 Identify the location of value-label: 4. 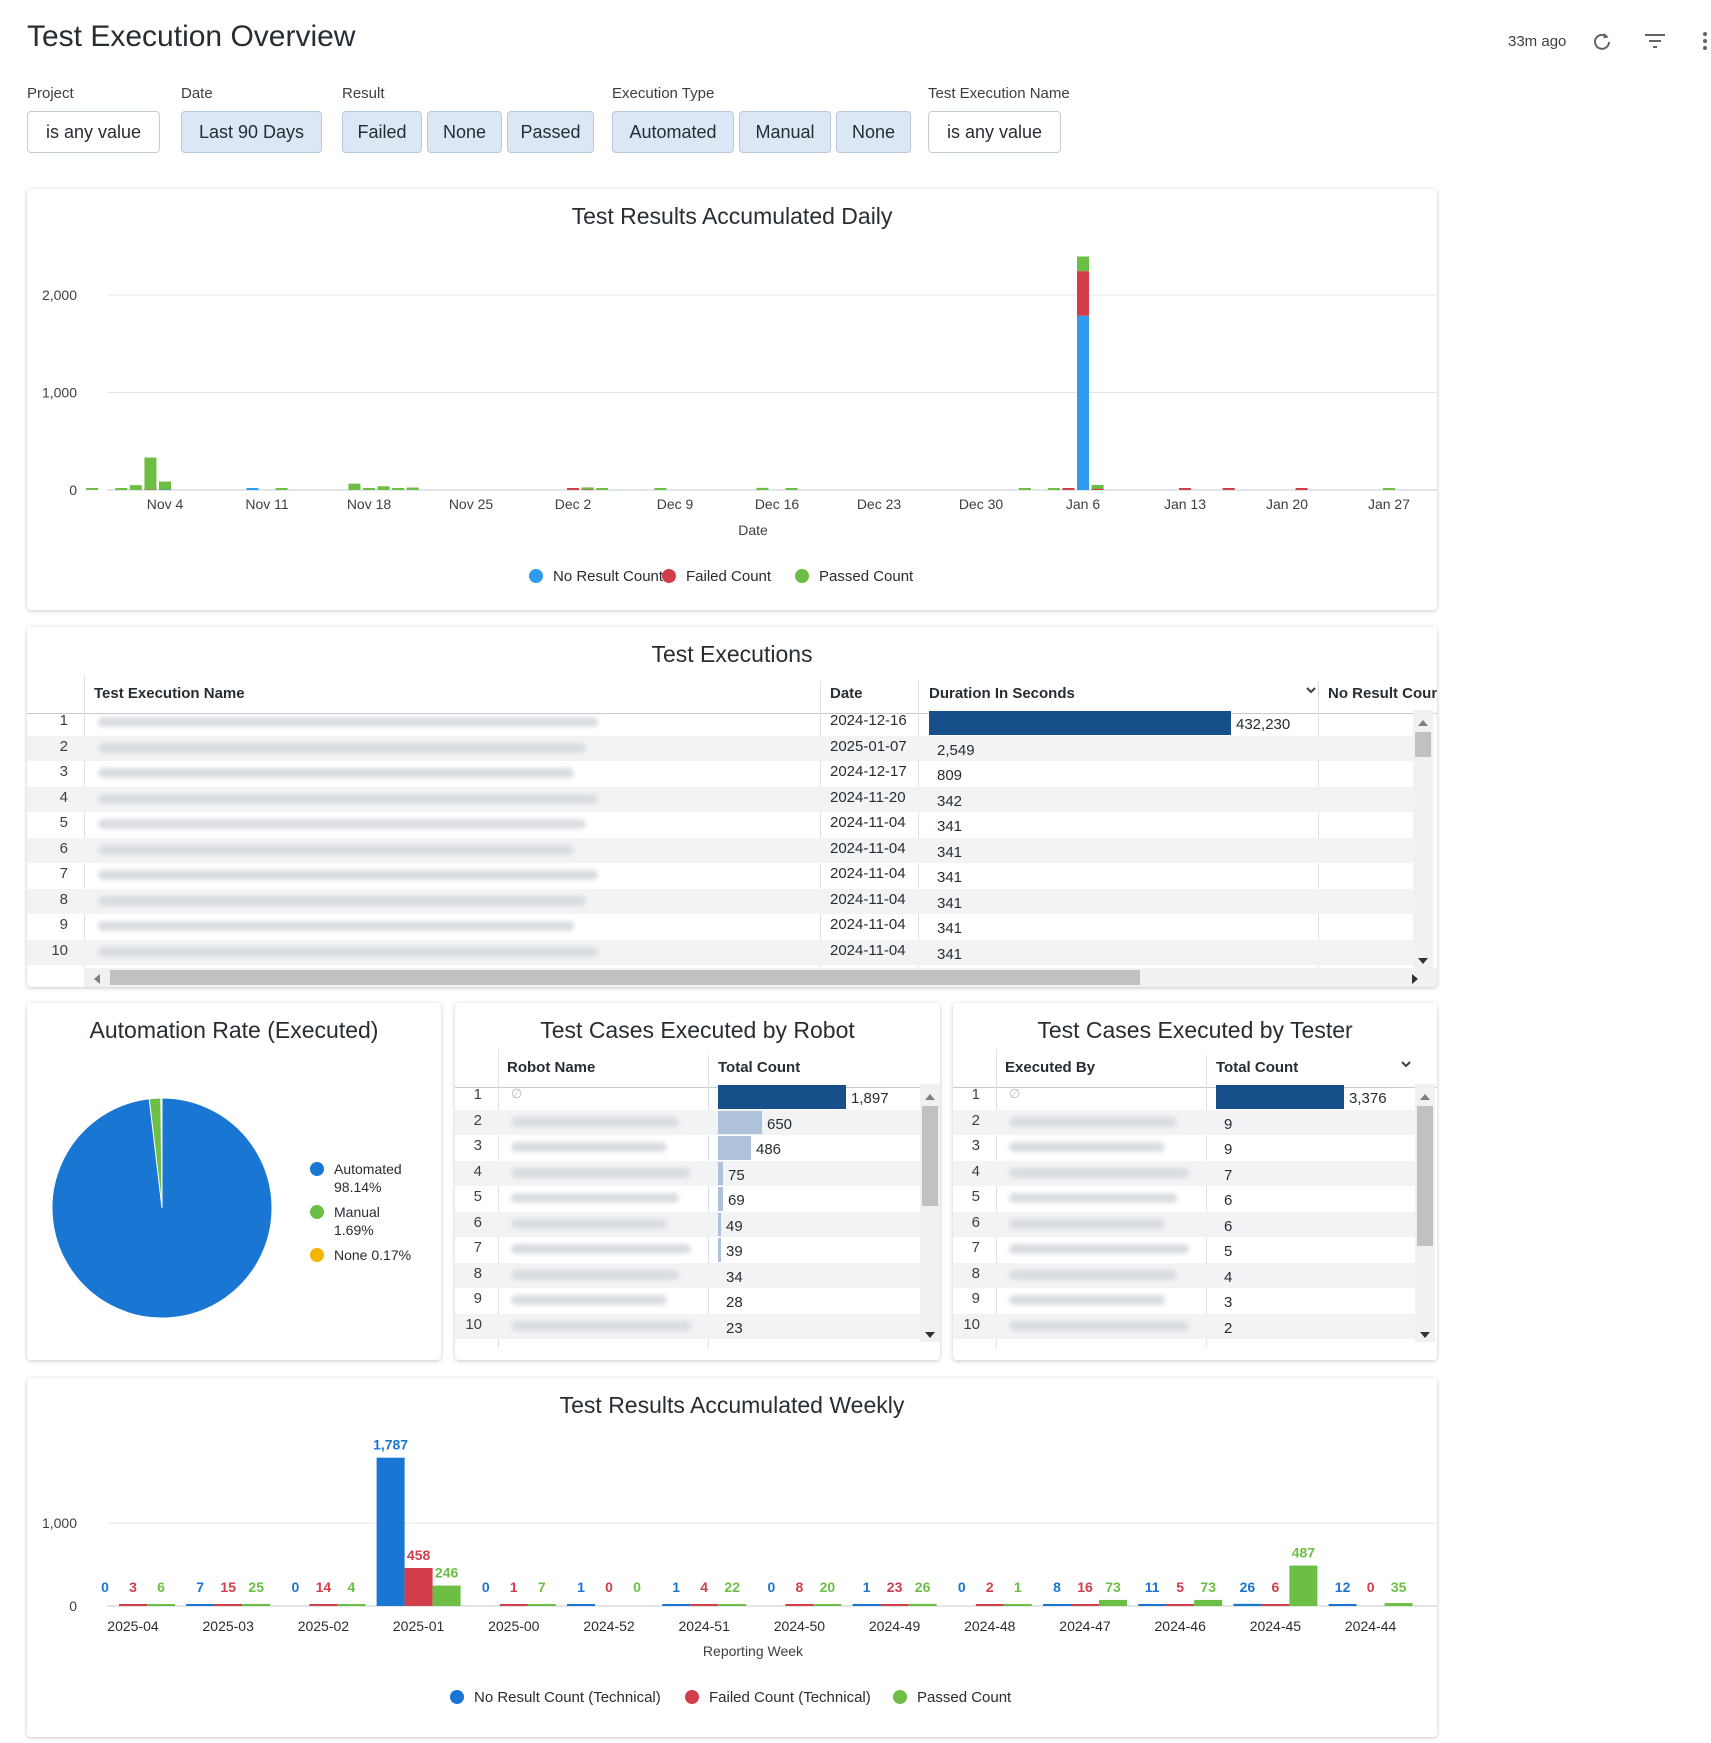
(1228, 1277).